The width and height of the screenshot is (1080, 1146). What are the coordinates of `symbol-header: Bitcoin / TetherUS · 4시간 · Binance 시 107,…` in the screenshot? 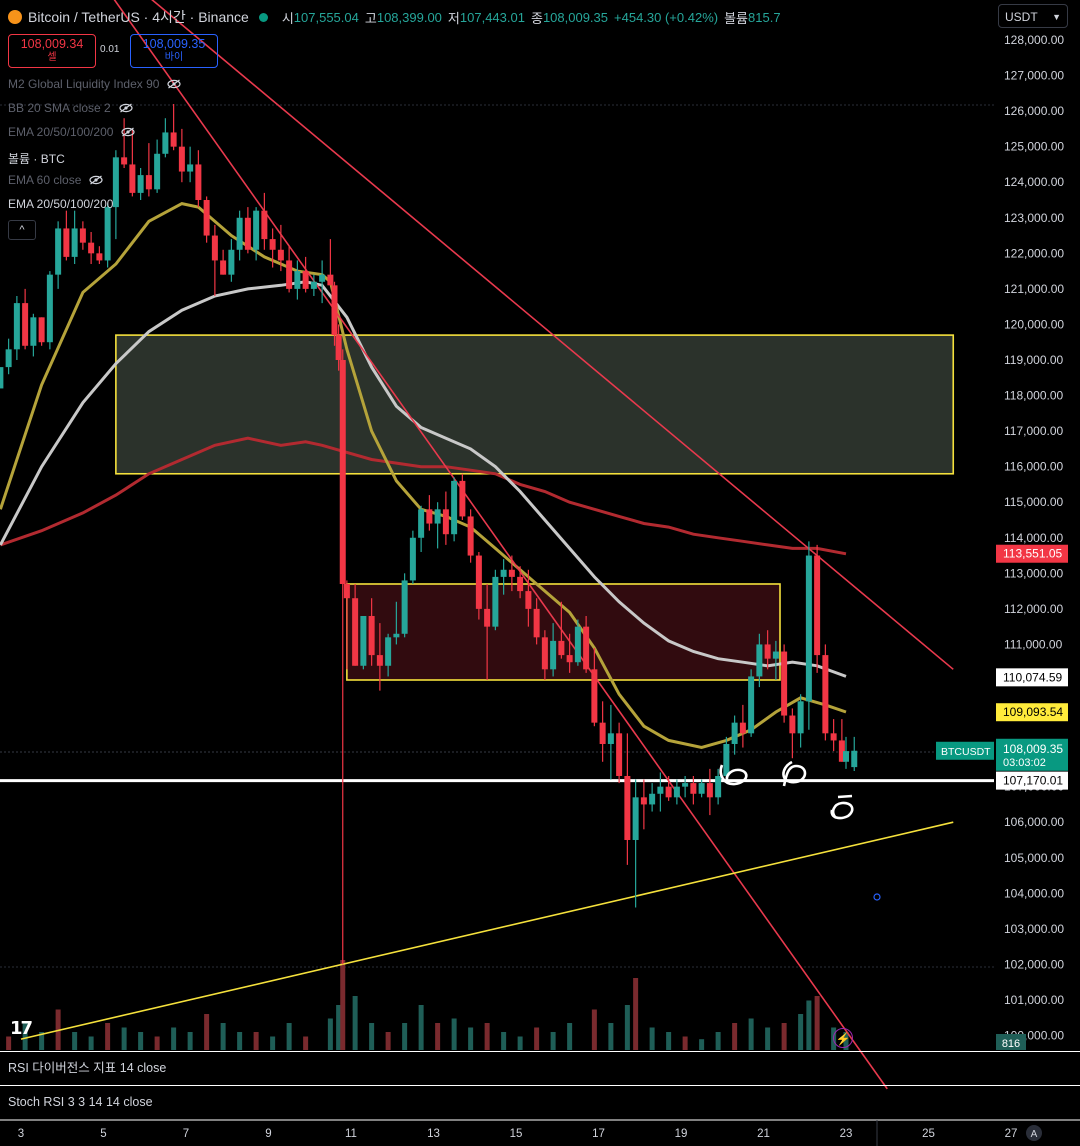 It's located at (394, 17).